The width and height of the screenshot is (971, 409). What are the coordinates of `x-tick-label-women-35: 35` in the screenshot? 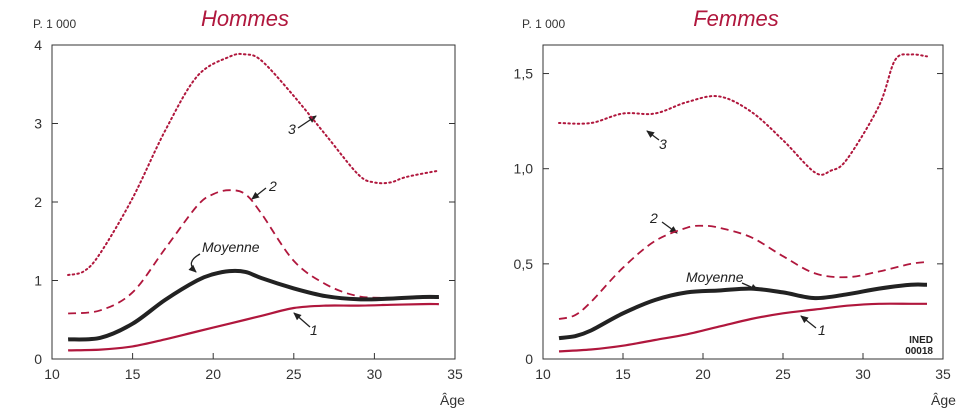 It's located at (943, 374).